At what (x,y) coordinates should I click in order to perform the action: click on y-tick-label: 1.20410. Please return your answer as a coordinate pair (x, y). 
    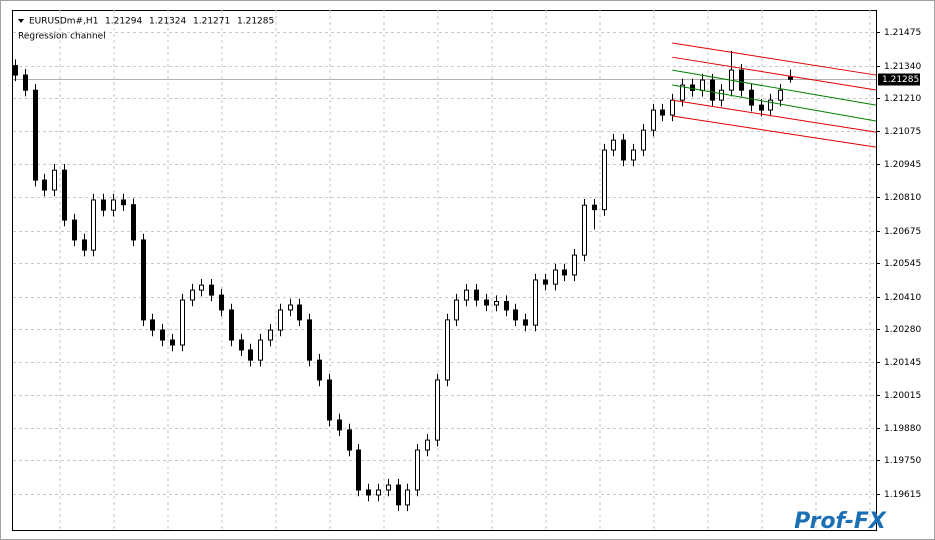
    Looking at the image, I should click on (902, 298).